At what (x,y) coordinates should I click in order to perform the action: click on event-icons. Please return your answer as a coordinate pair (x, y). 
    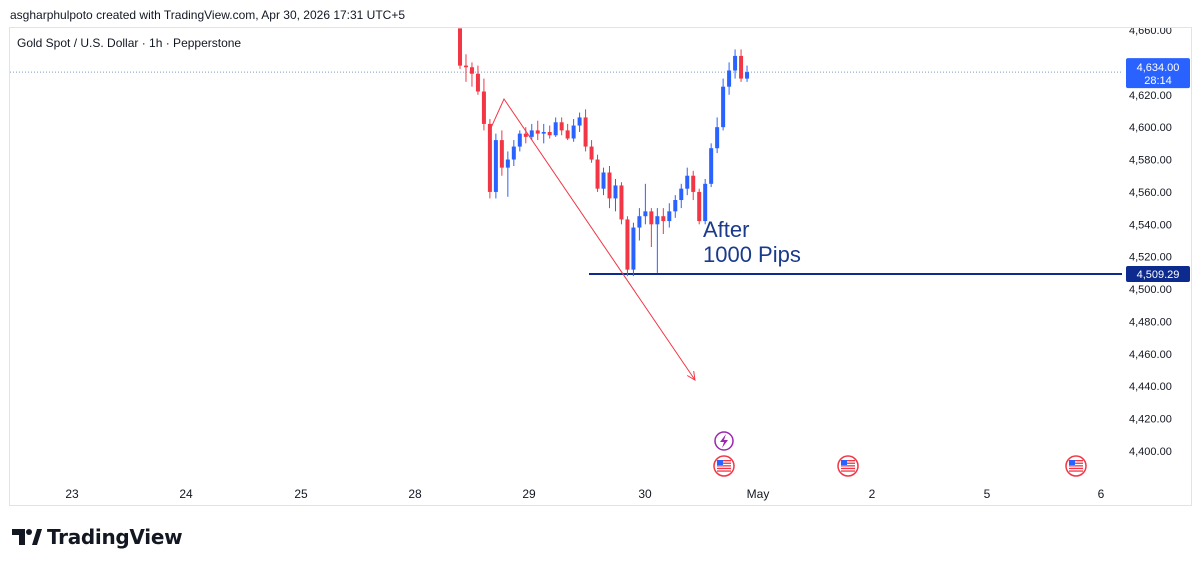
    Looking at the image, I should click on (900, 454).